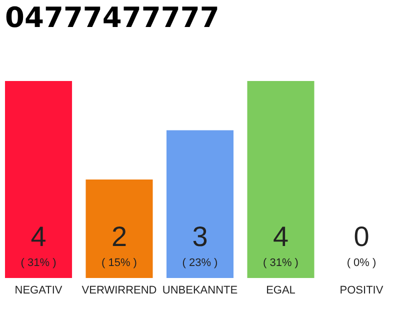 Image resolution: width=410 pixels, height=320 pixels. I want to click on x-tick-label: EGAL, so click(281, 290).